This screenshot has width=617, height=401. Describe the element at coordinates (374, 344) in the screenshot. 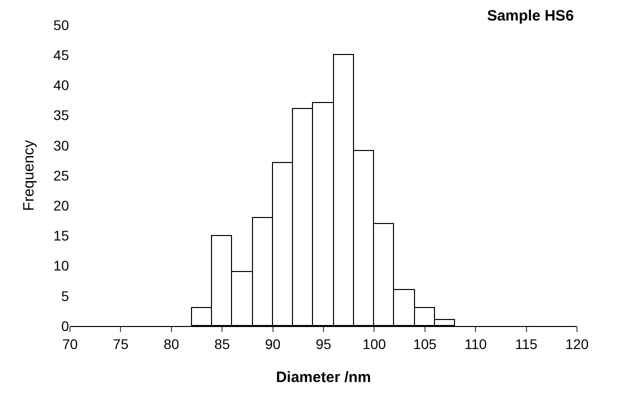

I see `x-tick-label: 100` at that location.